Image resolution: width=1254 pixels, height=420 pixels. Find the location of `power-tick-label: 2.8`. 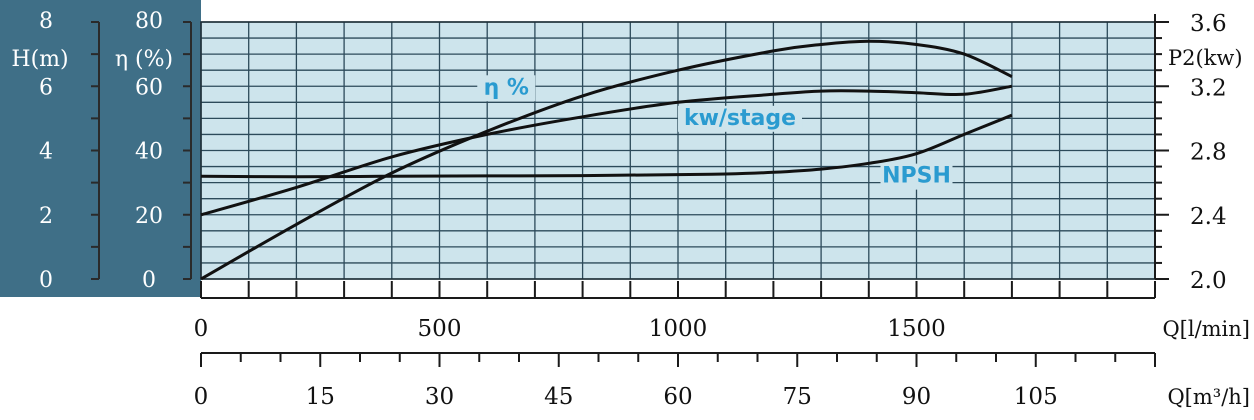

power-tick-label: 2.8 is located at coordinates (1208, 153).